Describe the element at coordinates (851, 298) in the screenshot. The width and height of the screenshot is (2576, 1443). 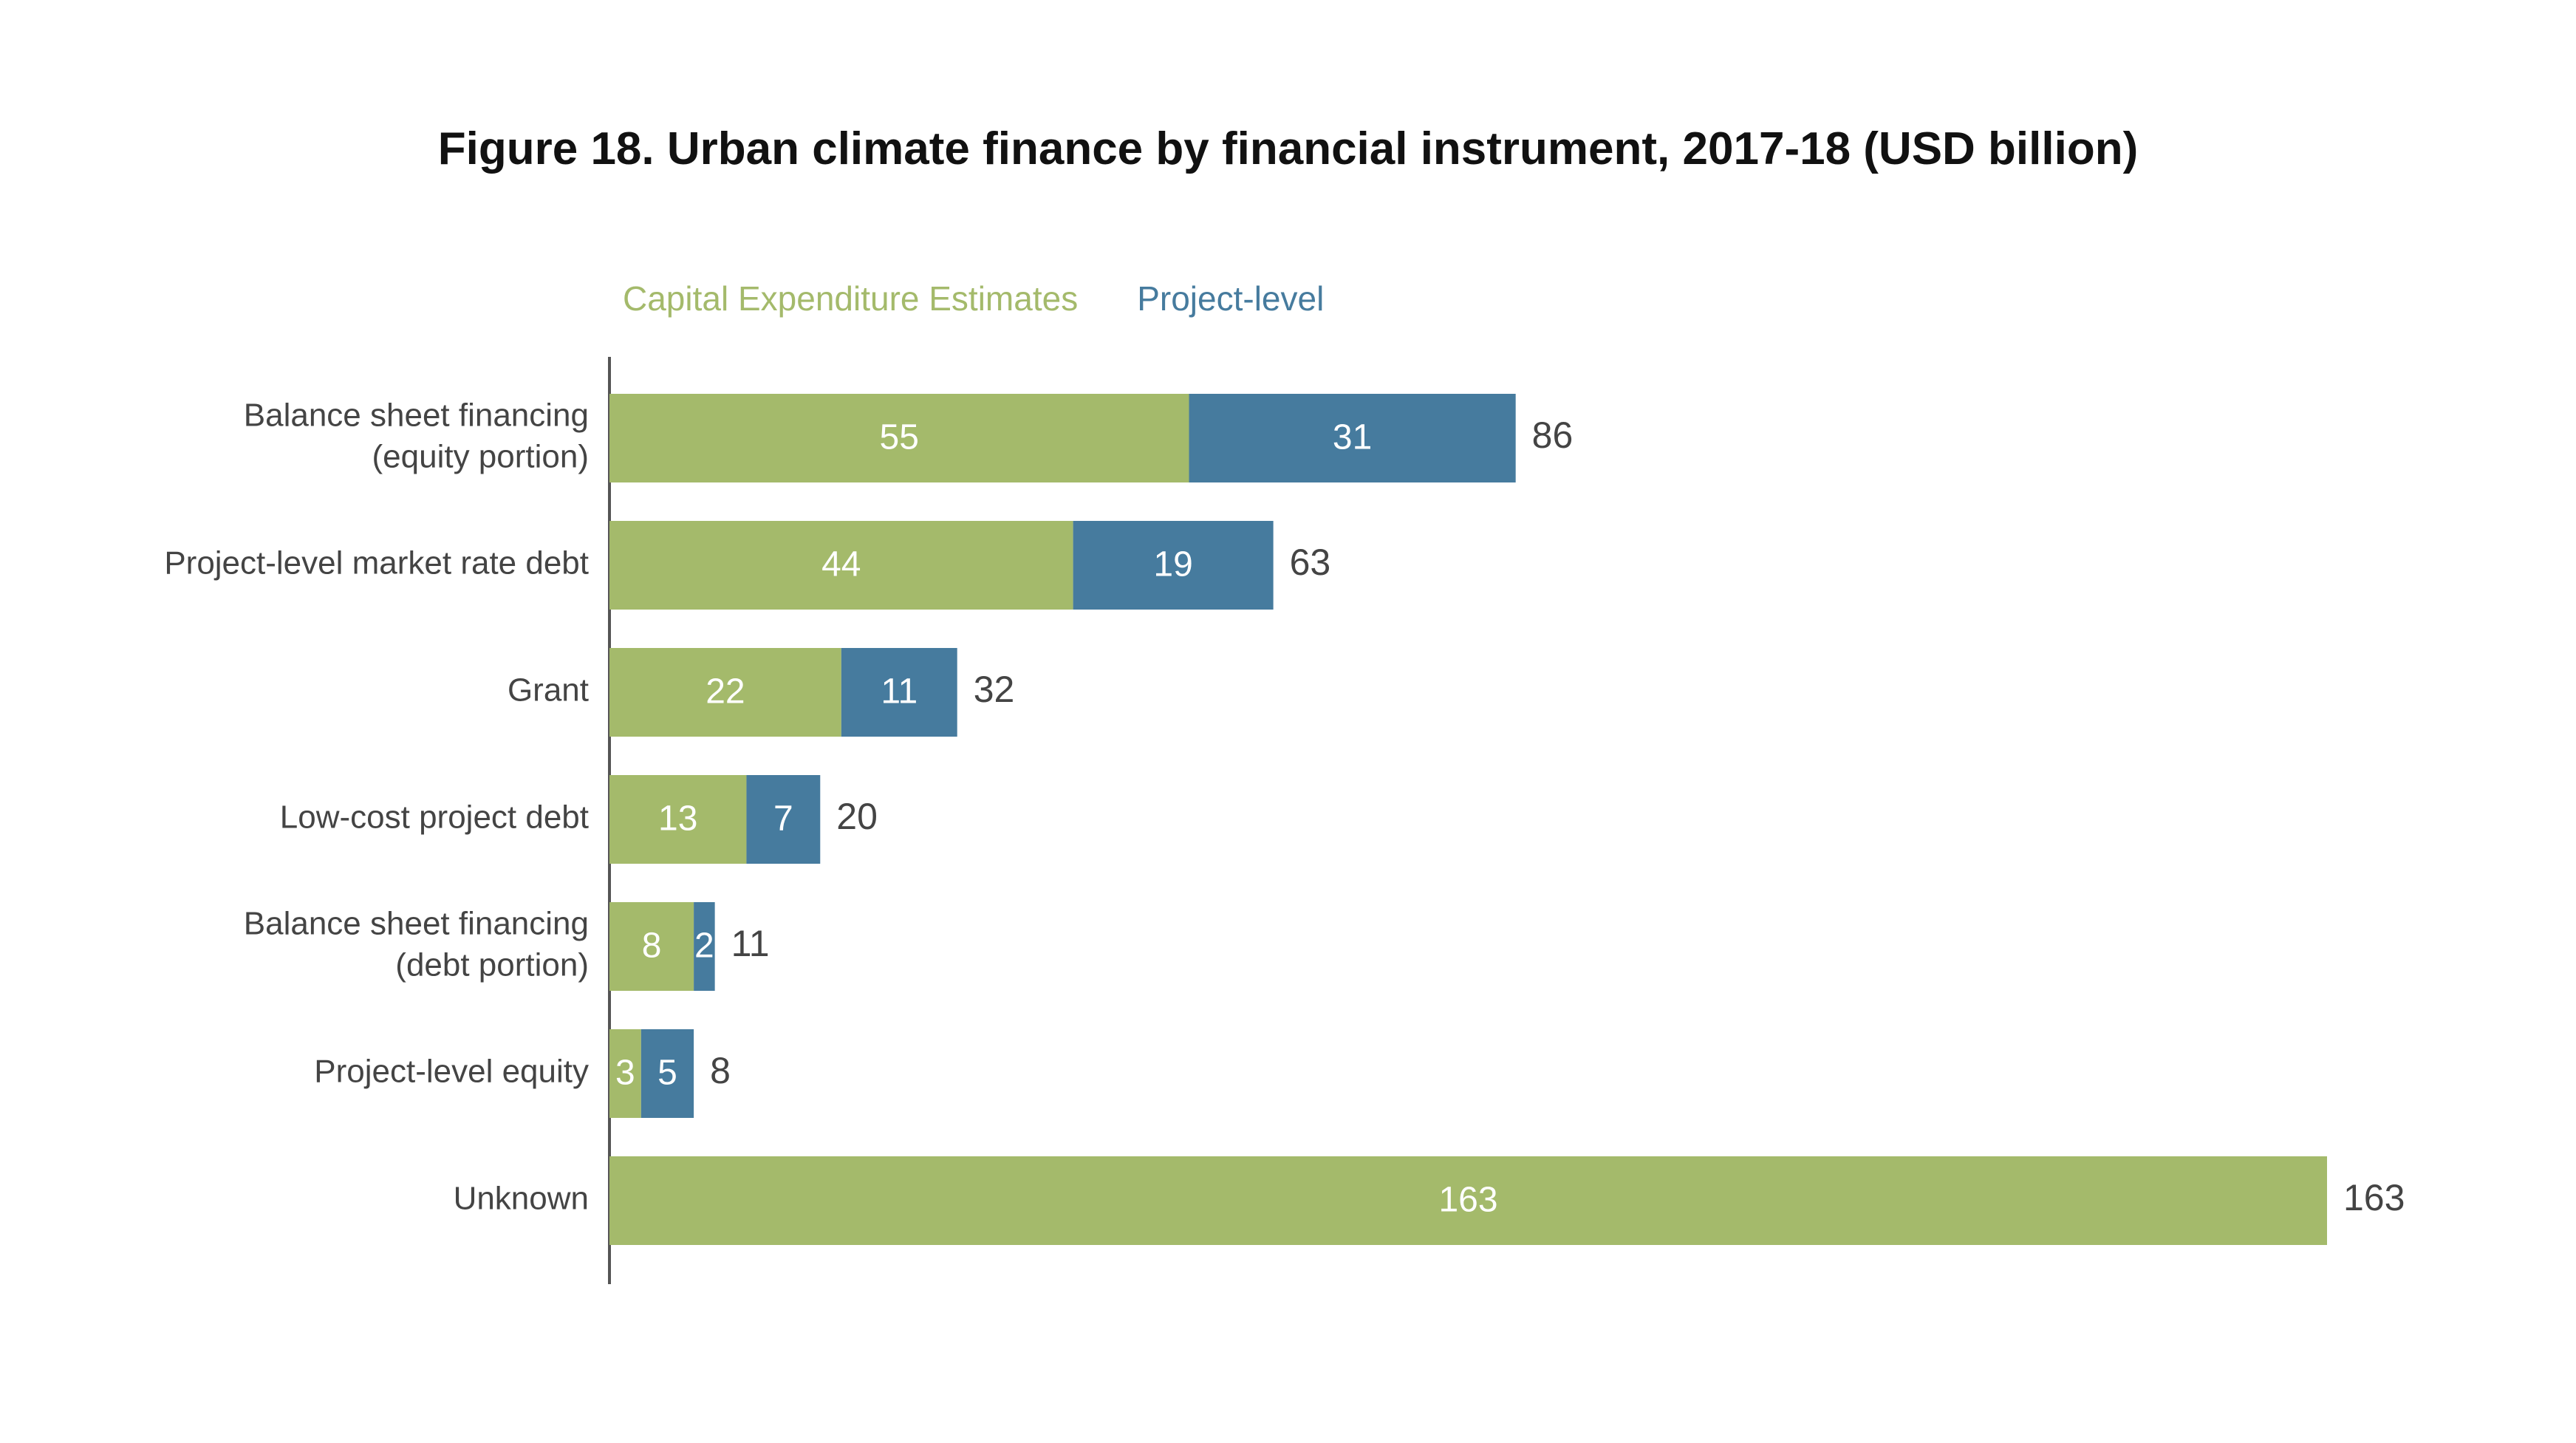
I see `legend-item-0: Capital Expenditure Estimates` at that location.